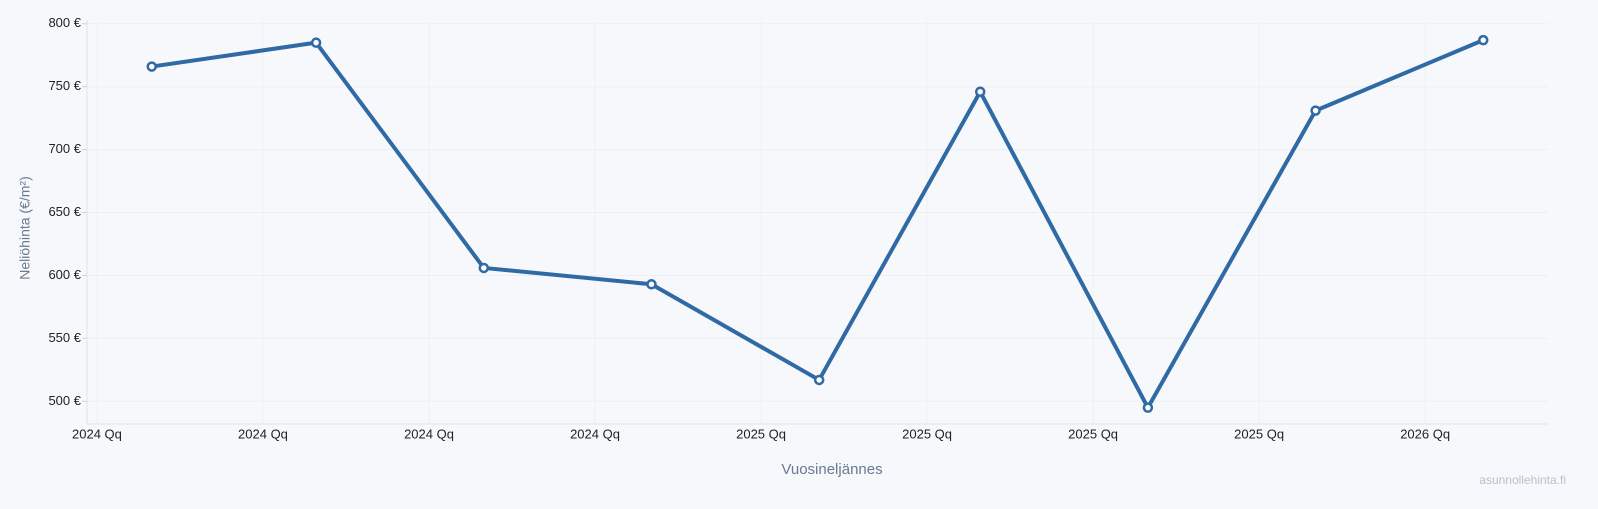 This screenshot has height=509, width=1598. Describe the element at coordinates (64, 85) in the screenshot. I see `y-tick-label: 750 €` at that location.